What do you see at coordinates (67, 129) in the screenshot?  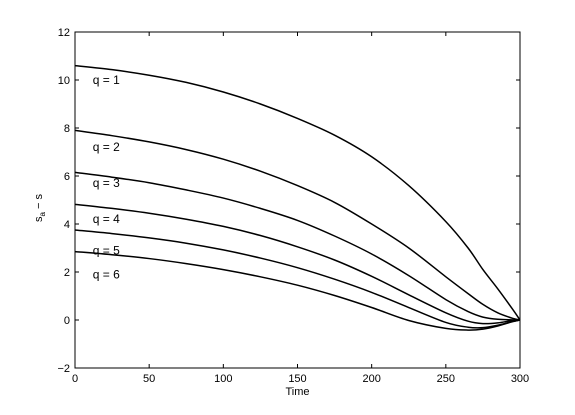 I see `y-tick-label: 8` at bounding box center [67, 129].